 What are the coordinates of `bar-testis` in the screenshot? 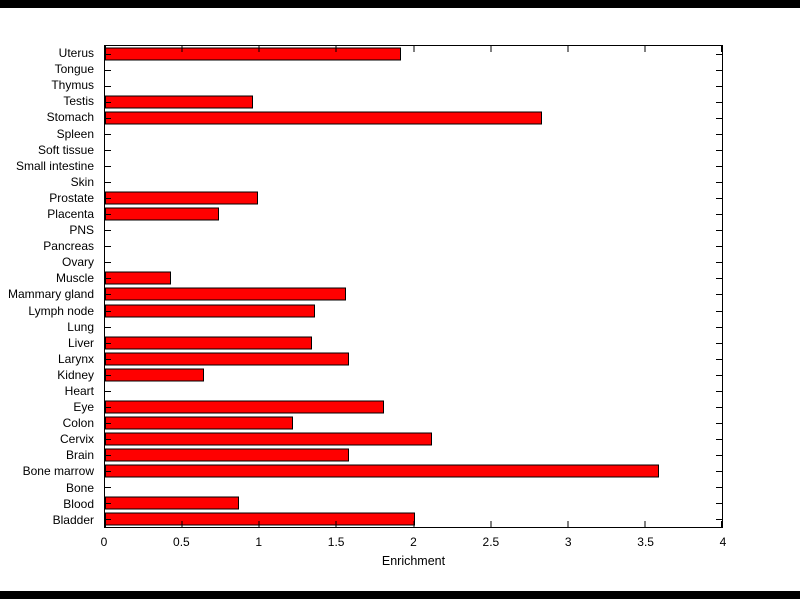 It's located at (179, 102).